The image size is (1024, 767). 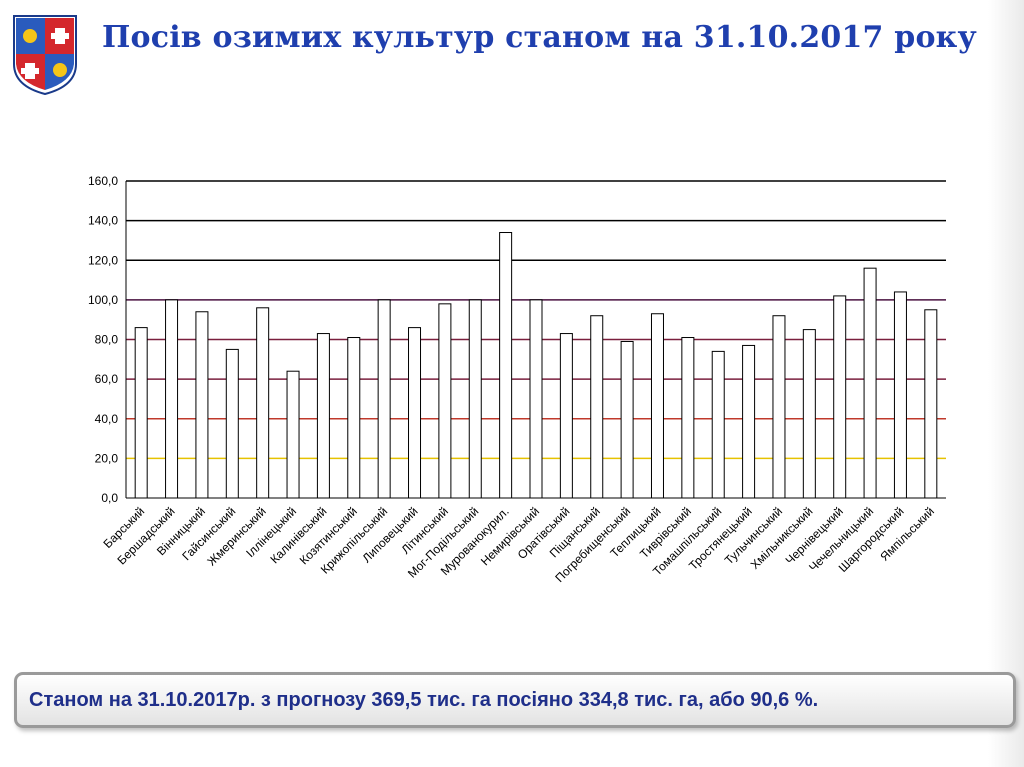 What do you see at coordinates (103, 300) in the screenshot?
I see `y-tick-label: 100,0` at bounding box center [103, 300].